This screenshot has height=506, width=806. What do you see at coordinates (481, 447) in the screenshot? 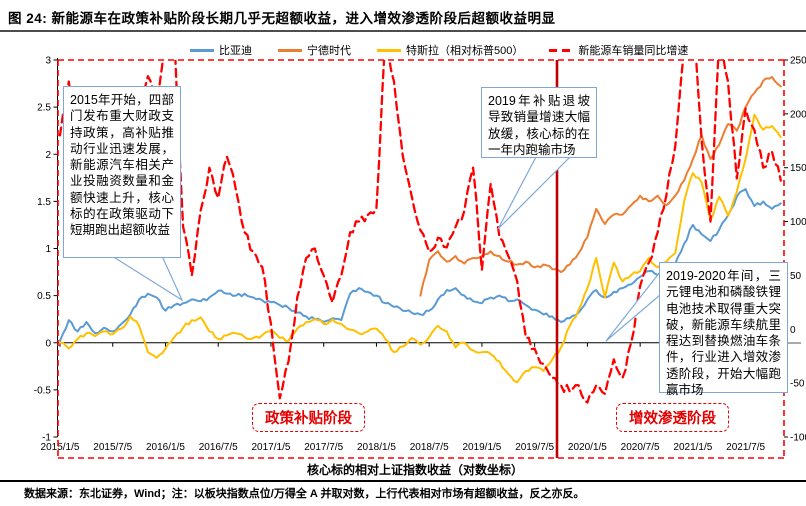
I see `svg-text: 2019/1/5` at bounding box center [481, 447].